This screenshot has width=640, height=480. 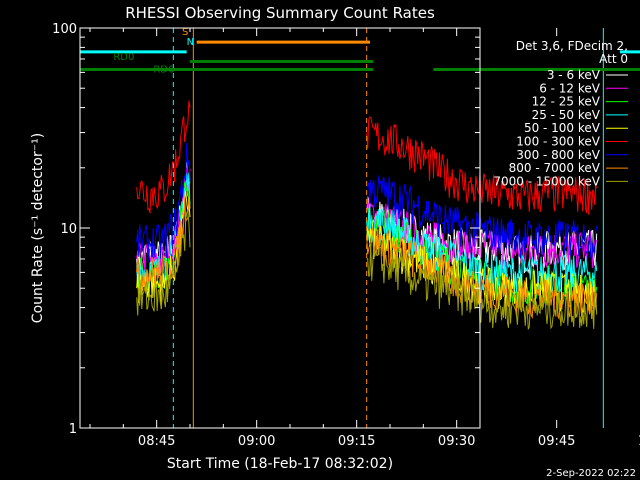 I want to click on chart-title: RHESSI Observing Summary Count Rates, so click(x=280, y=13).